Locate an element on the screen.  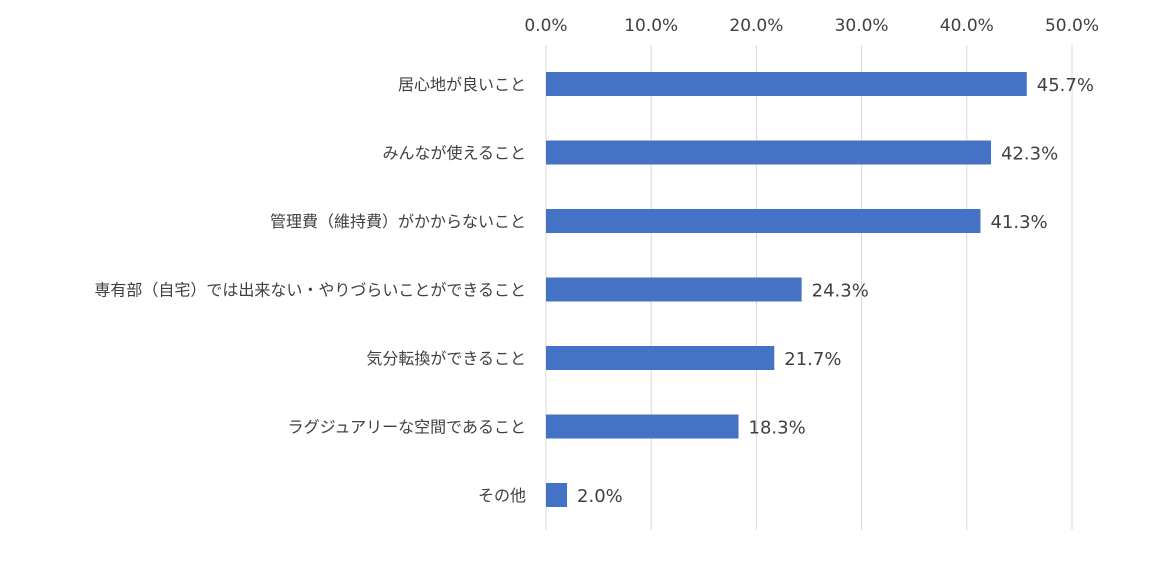
category-label: 気分転換ができること is located at coordinates (446, 358).